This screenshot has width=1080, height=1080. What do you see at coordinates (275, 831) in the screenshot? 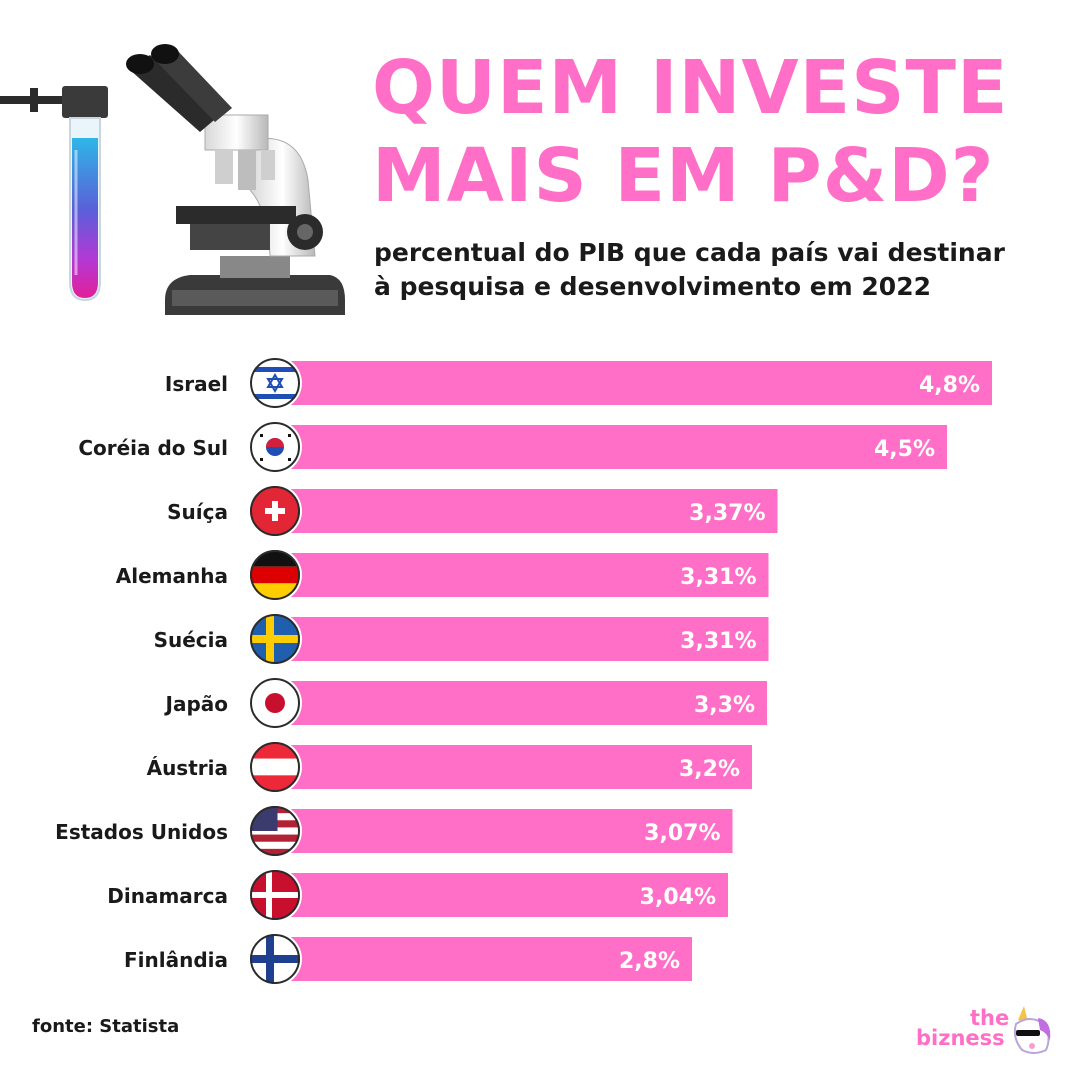
I see `usa-flag-icon` at bounding box center [275, 831].